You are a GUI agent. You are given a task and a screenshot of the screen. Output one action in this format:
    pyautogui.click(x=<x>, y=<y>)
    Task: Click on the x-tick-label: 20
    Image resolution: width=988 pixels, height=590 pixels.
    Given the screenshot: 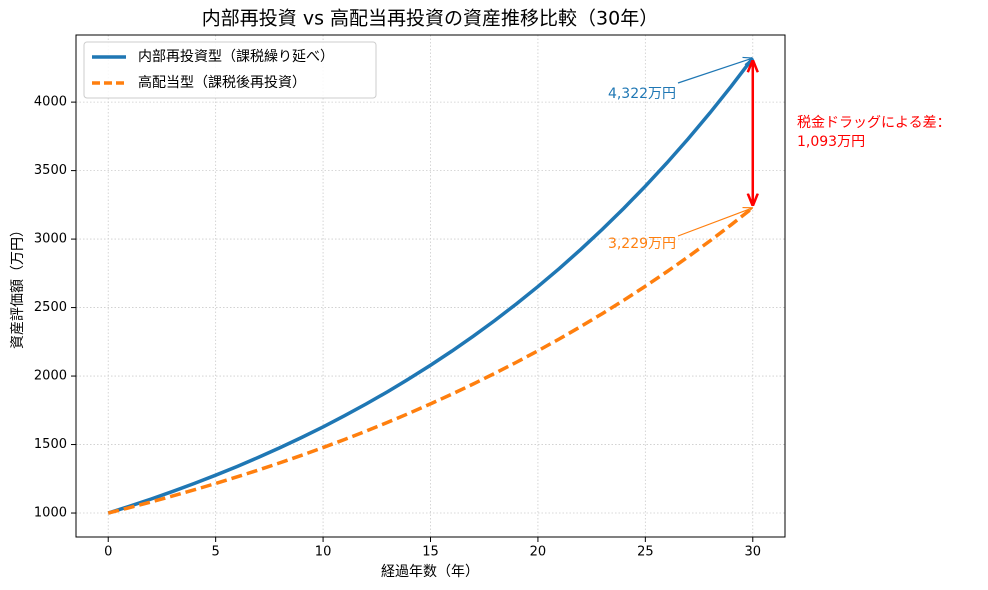 What is the action you would take?
    pyautogui.click(x=538, y=552)
    